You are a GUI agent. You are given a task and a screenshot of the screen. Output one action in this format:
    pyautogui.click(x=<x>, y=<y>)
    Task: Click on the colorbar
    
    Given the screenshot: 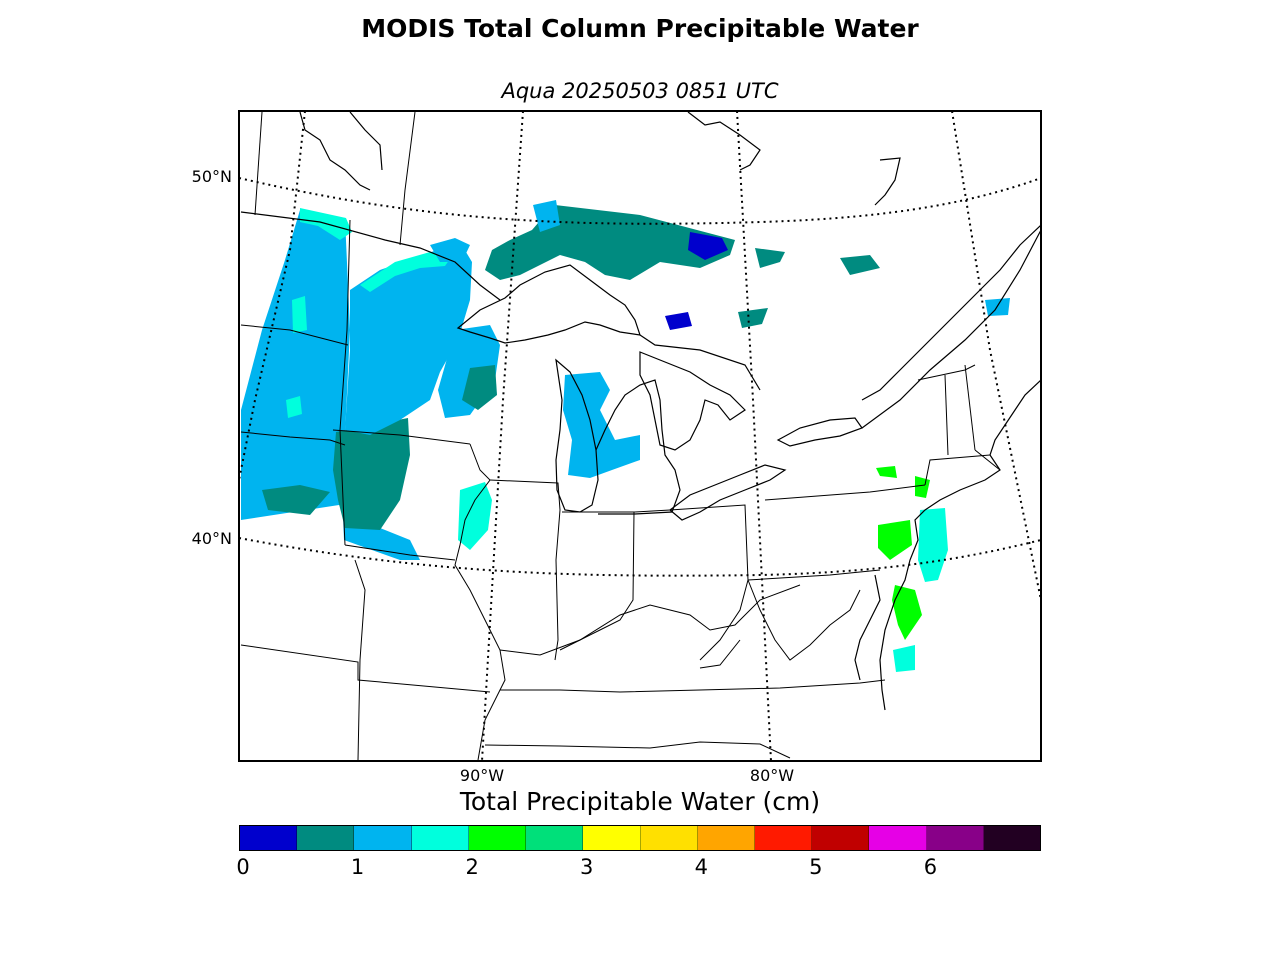 What is the action you would take?
    pyautogui.click(x=640, y=838)
    